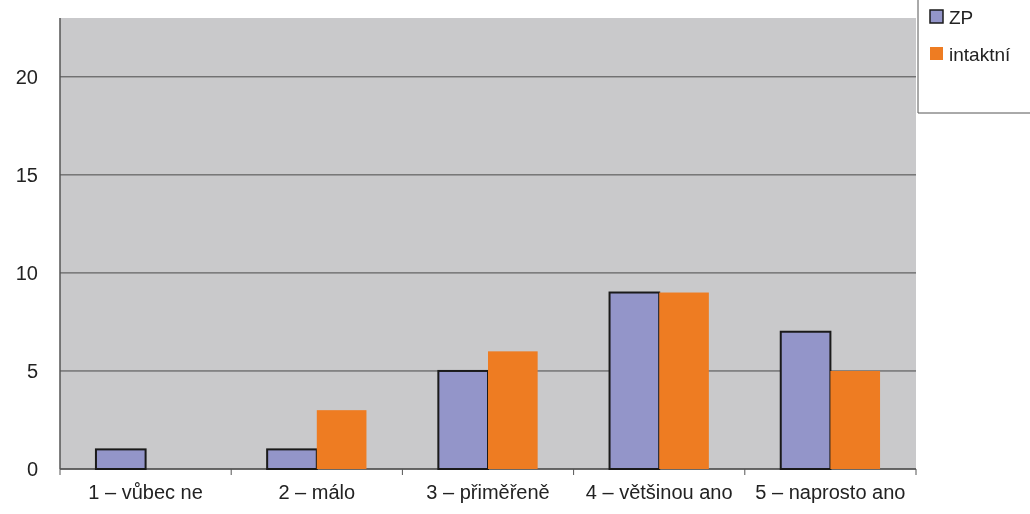  Describe the element at coordinates (317, 492) in the screenshot. I see `x-tick-label: 2 – málo` at that location.